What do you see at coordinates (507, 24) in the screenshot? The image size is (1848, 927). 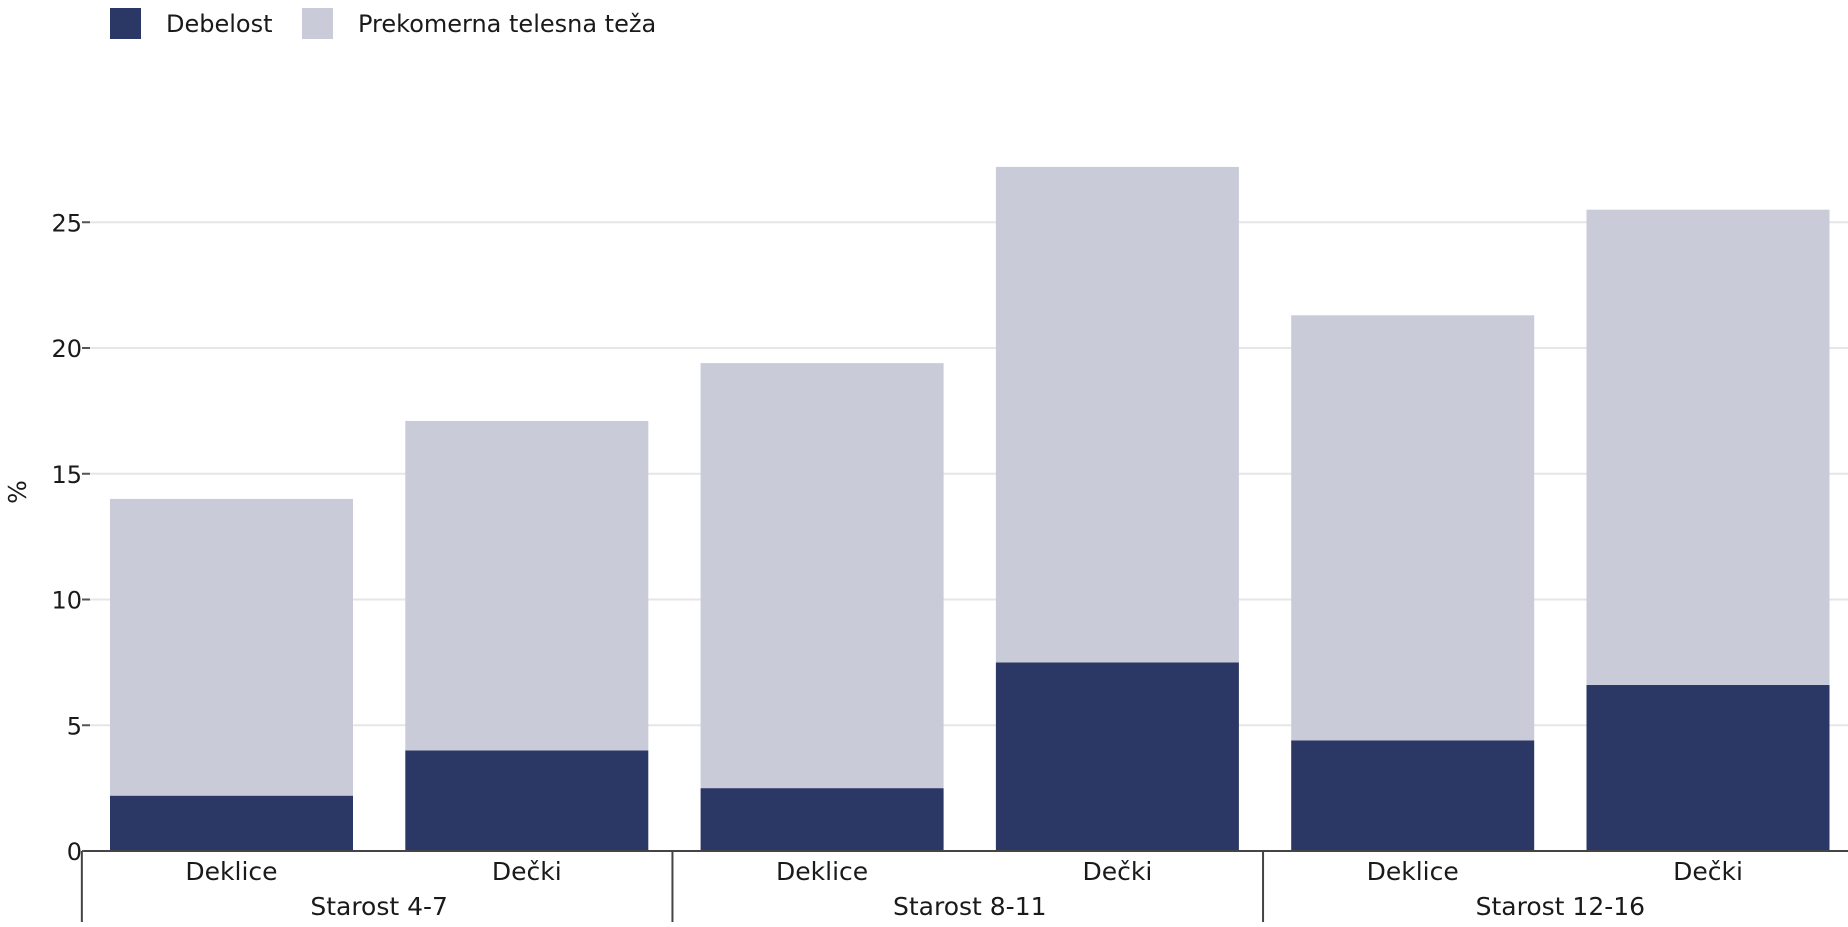 I see `legend-label-prekomerna: Prekomerna telesna teža` at bounding box center [507, 24].